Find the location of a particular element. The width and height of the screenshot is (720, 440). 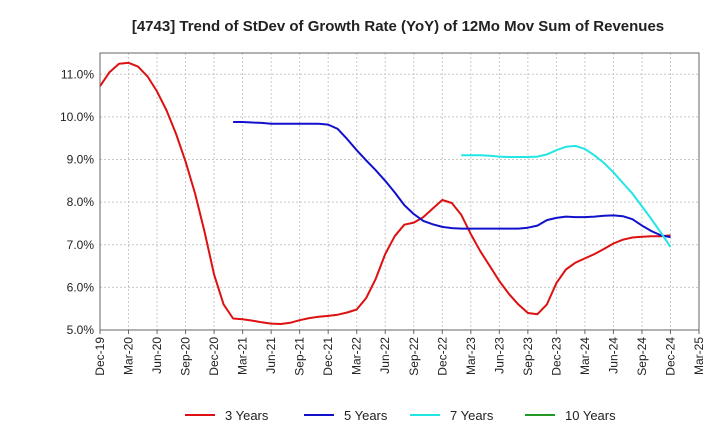

y-tick-label: 10.0% is located at coordinates (77, 117).